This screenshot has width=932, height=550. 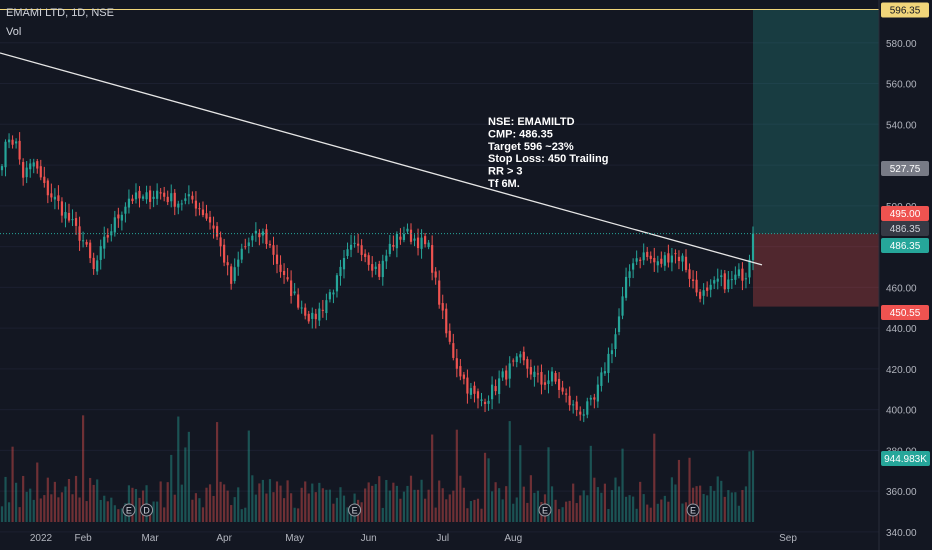 I want to click on time-axis: 2022 Feb Mar Apr May Jun Jul Aug Sep, so click(x=413, y=538).